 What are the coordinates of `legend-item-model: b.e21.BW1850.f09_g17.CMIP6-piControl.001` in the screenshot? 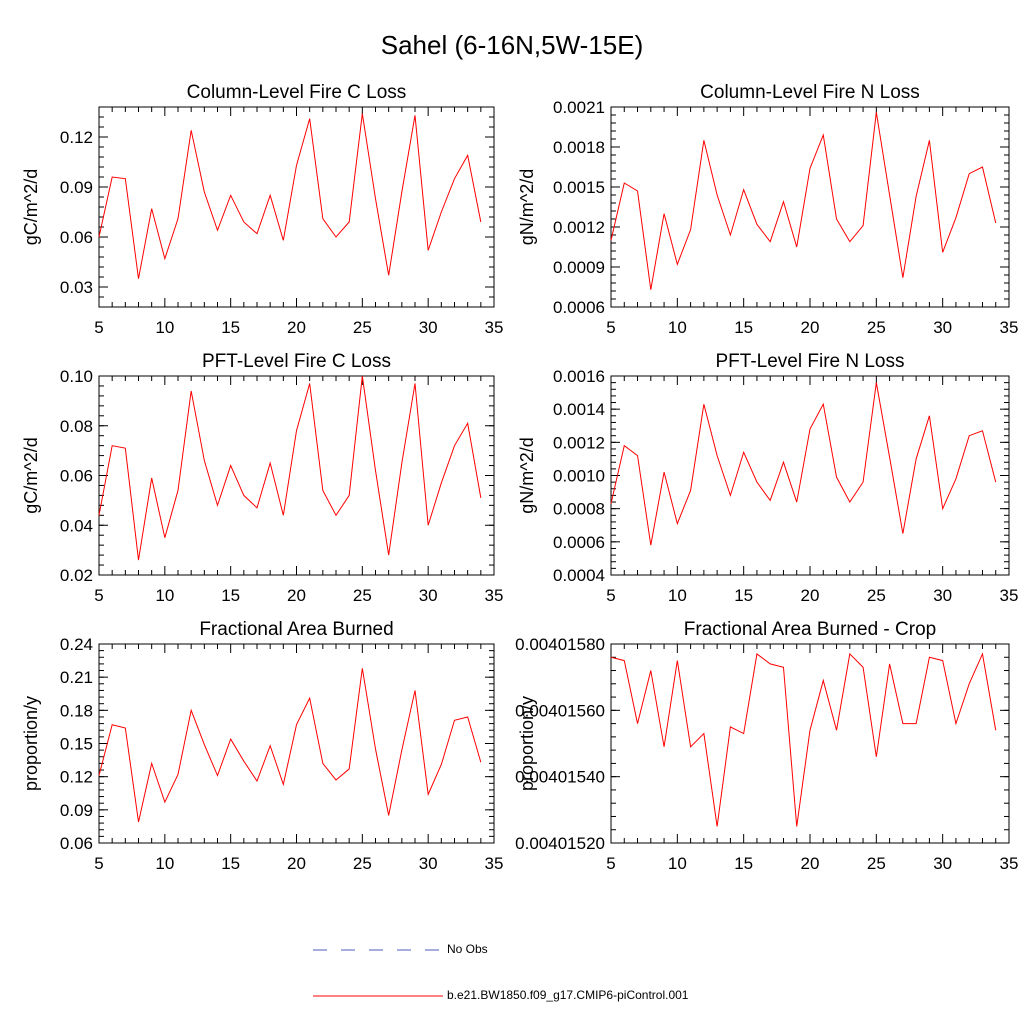 It's located at (663, 996).